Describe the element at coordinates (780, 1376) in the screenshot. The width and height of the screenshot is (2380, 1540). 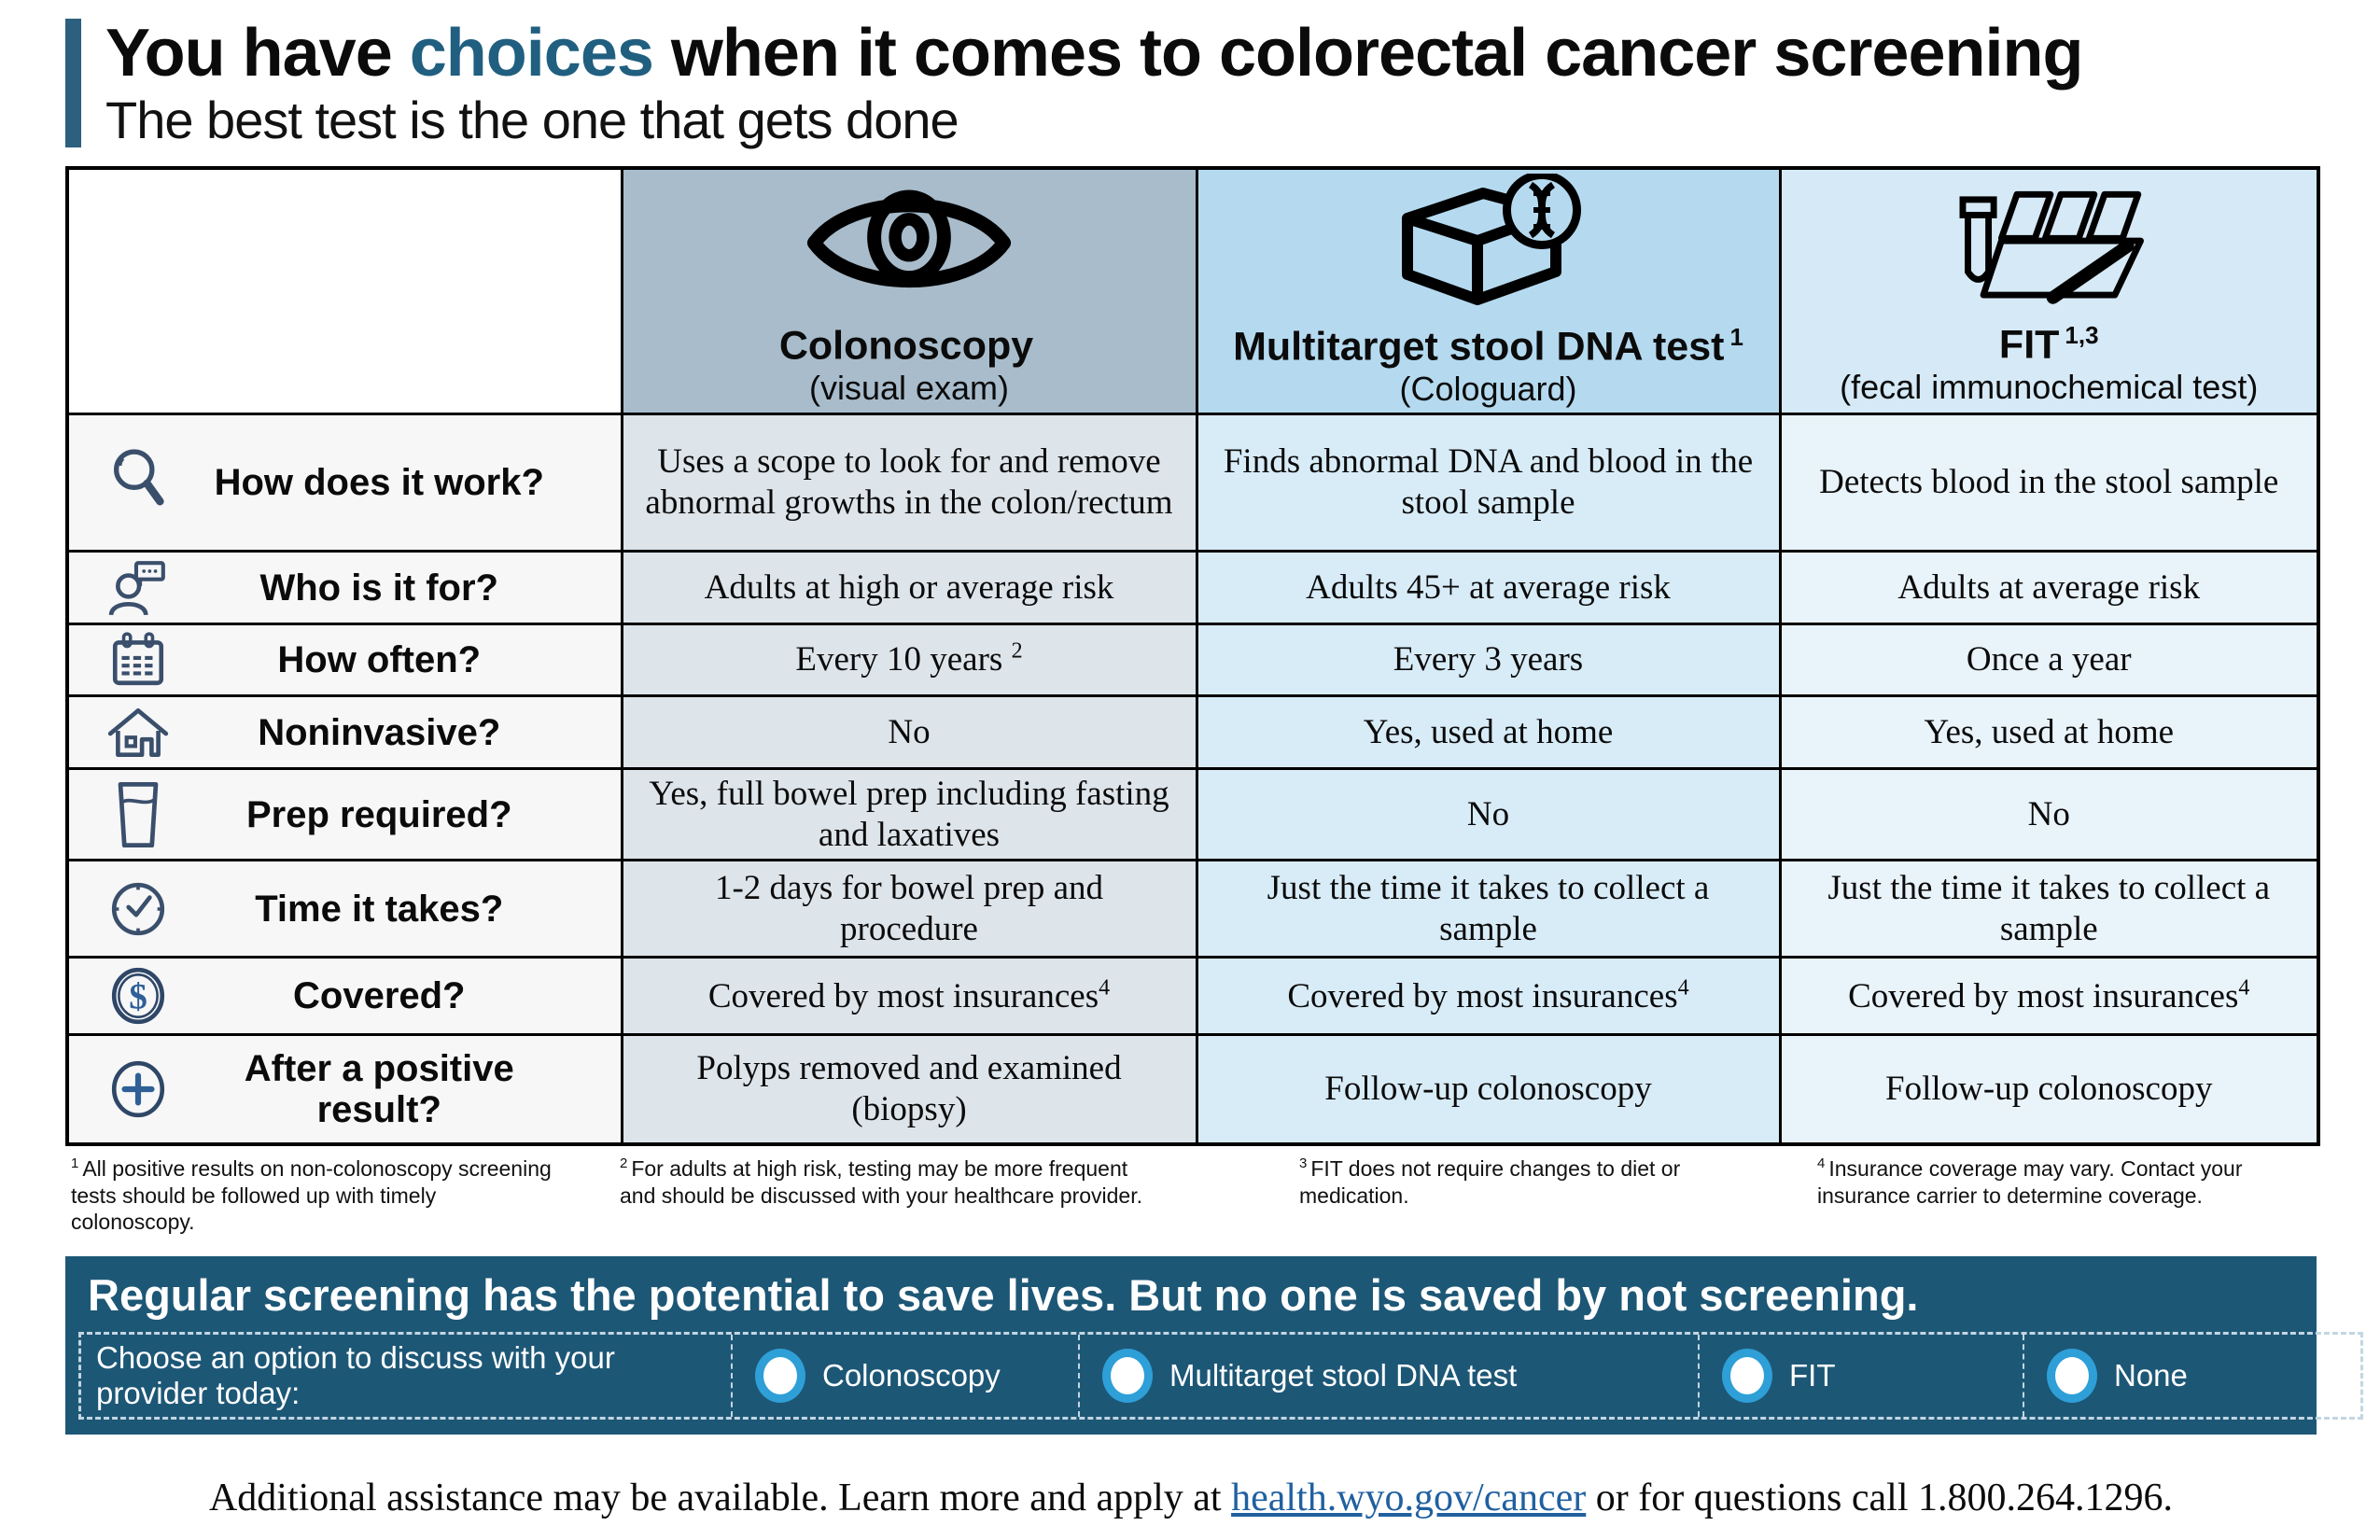
I see `radio-colonoscopy` at that location.